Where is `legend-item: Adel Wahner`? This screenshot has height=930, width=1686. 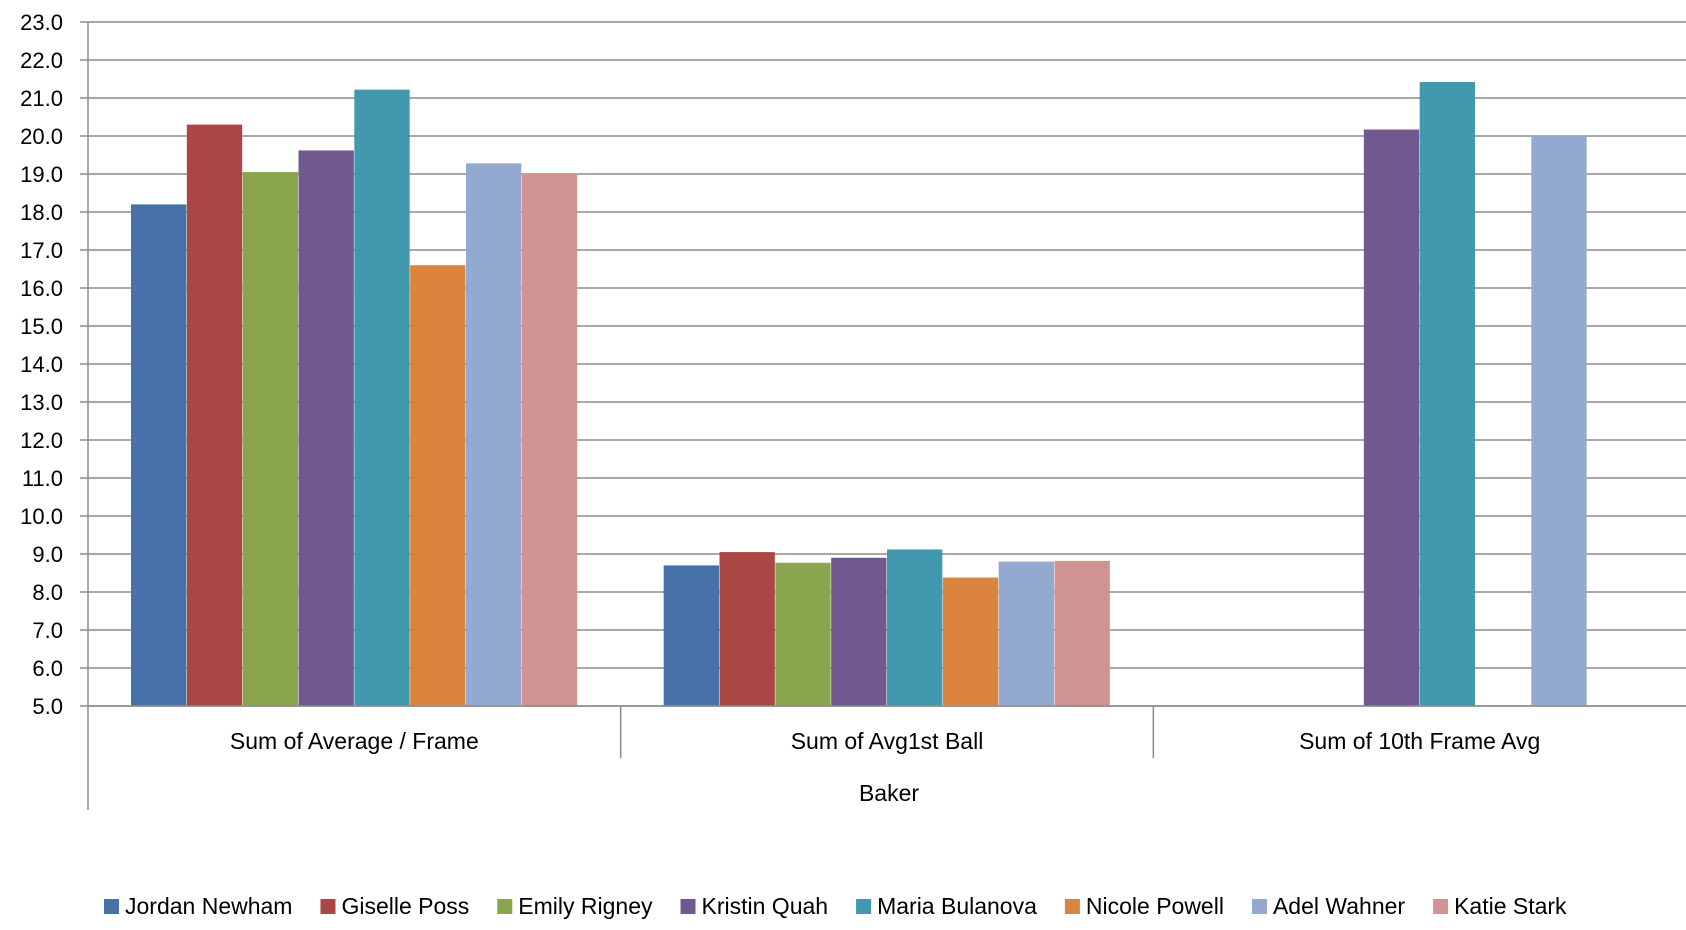
legend-item: Adel Wahner is located at coordinates (1328, 906).